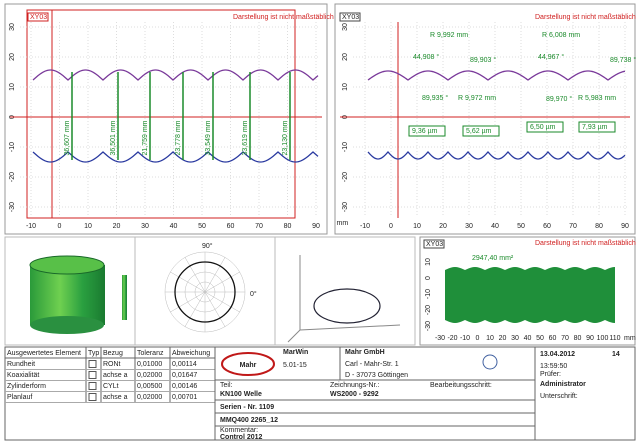 The image size is (641, 441). Describe the element at coordinates (93, 353) in the screenshot. I see `table-header: Typ` at that location.